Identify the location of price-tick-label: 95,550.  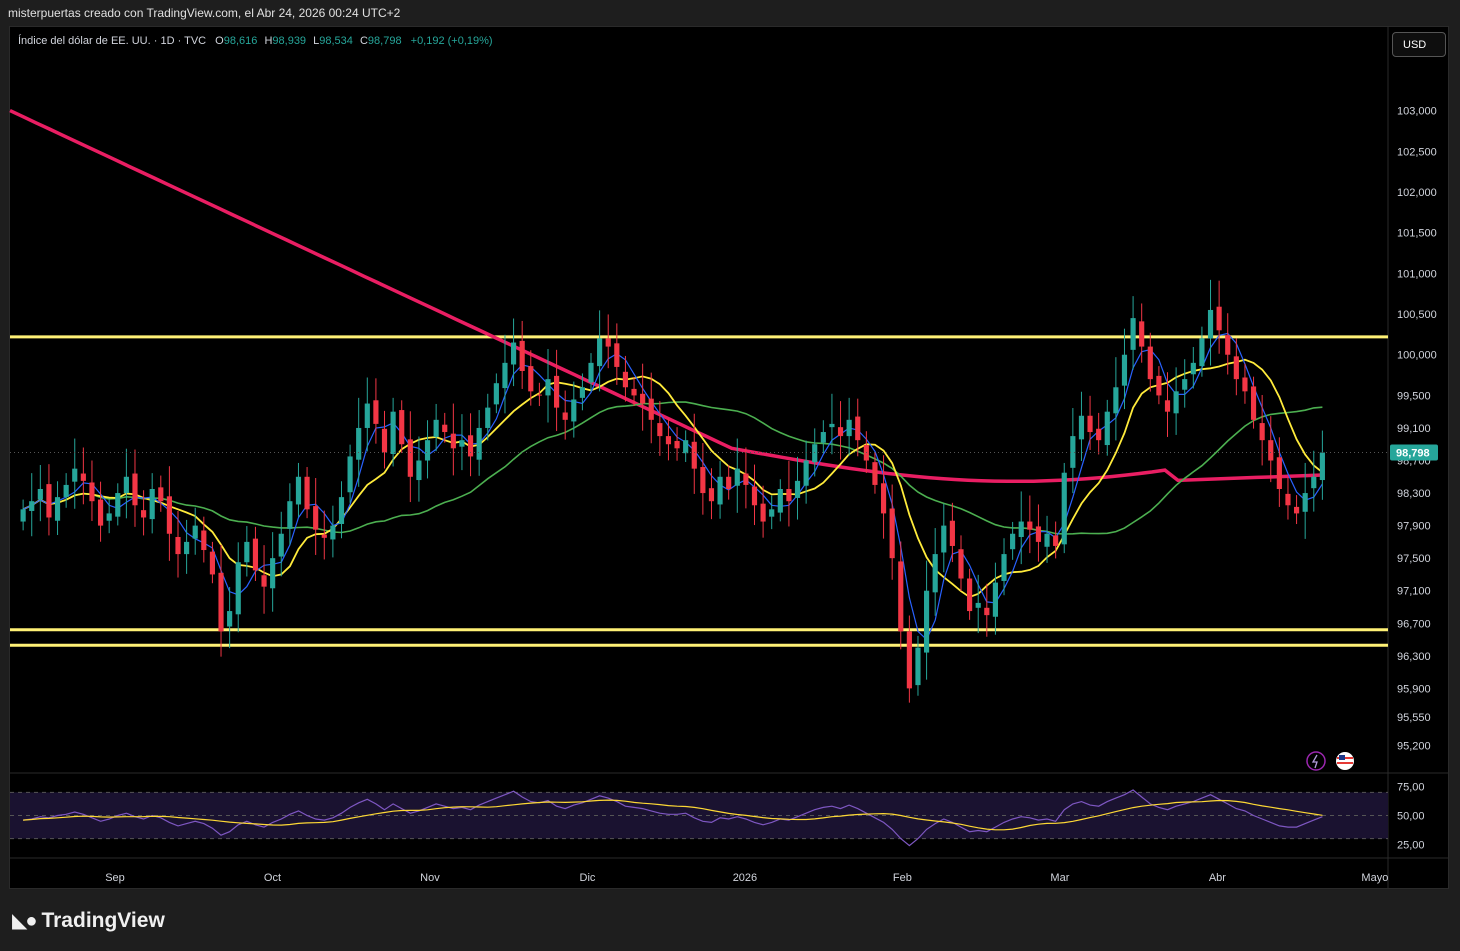
(1414, 718).